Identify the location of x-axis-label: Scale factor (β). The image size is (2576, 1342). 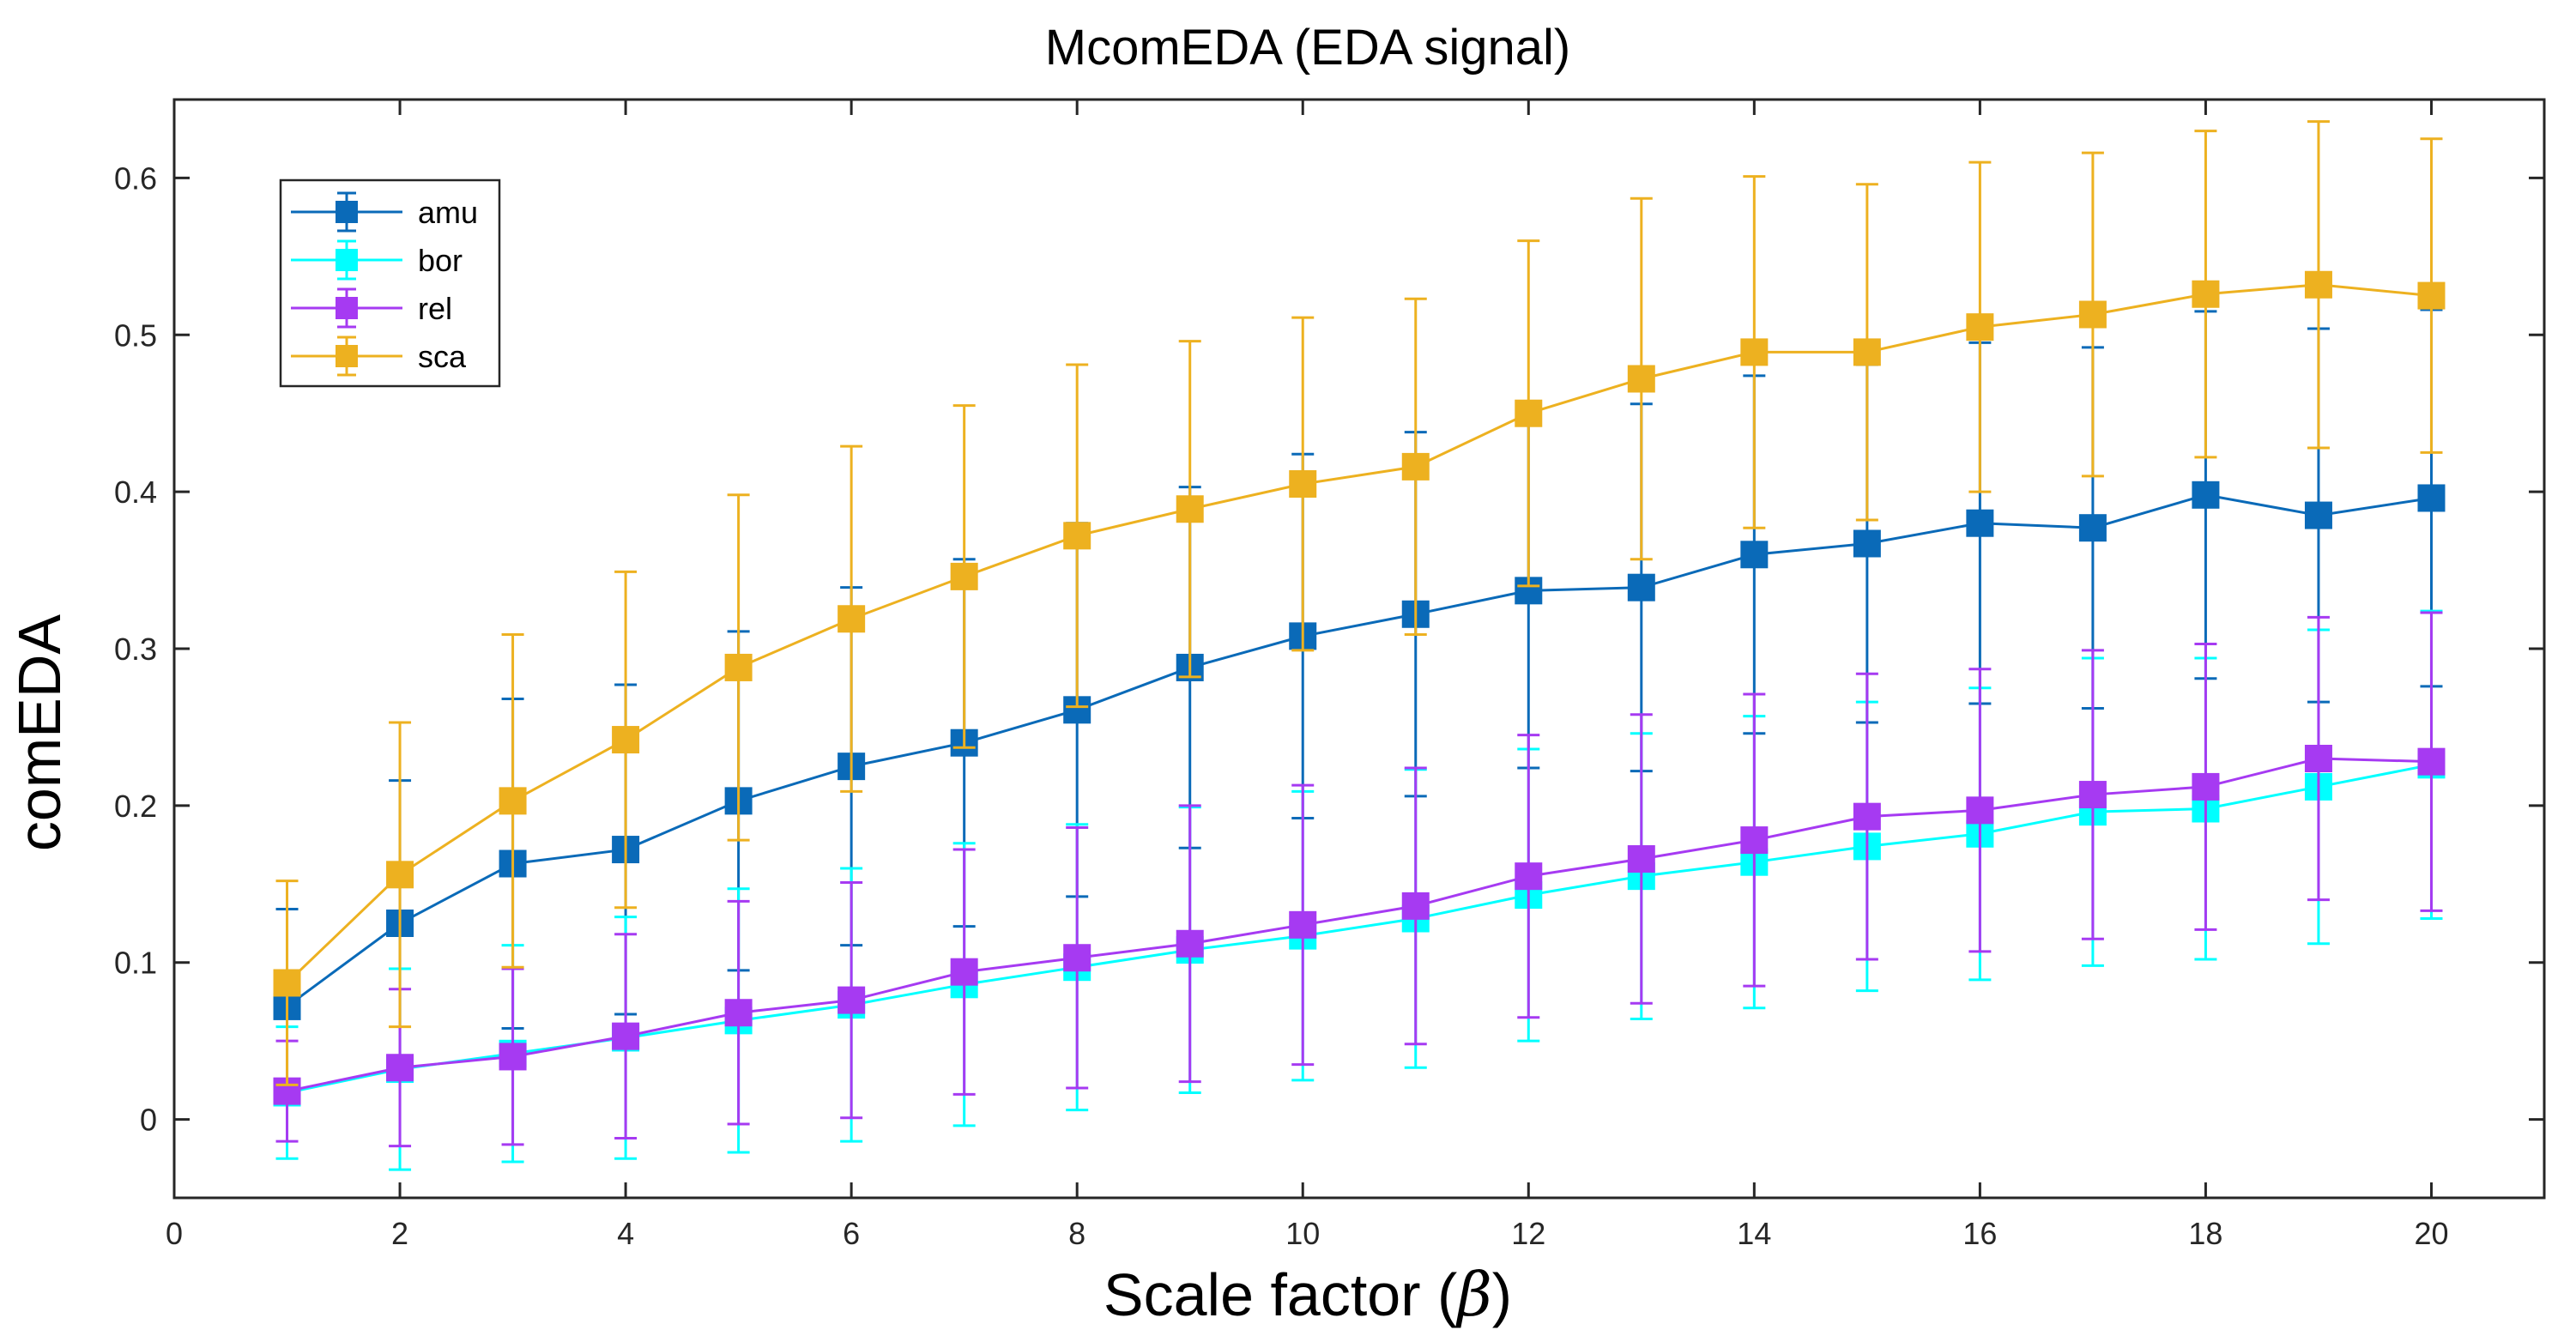
(1308, 1295).